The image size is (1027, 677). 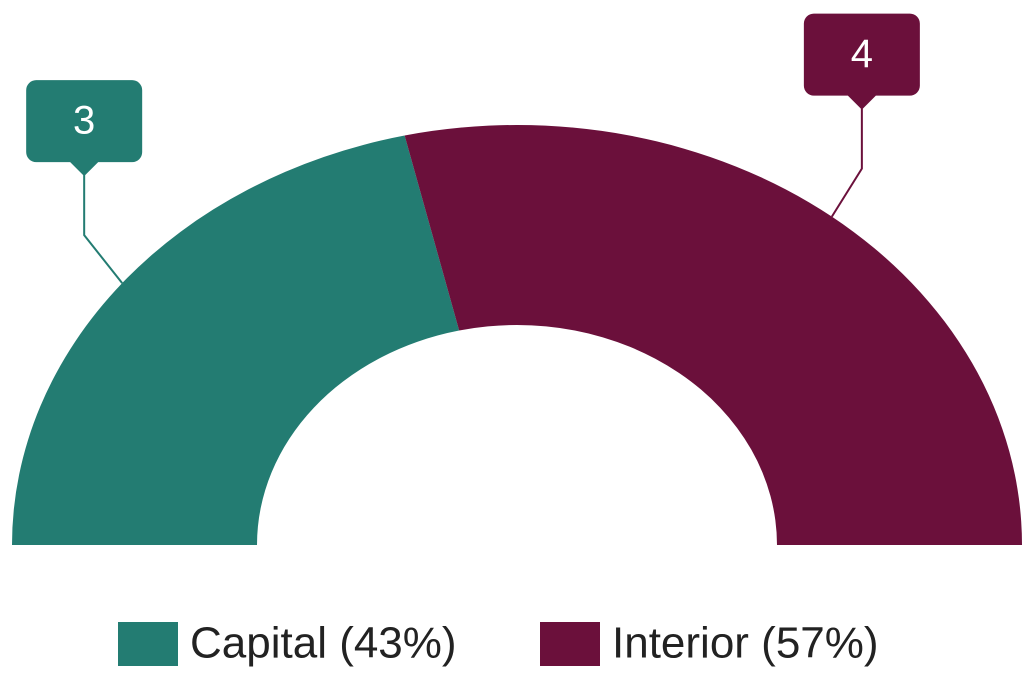 What do you see at coordinates (745, 643) in the screenshot?
I see `legend-label: Interior (57%)` at bounding box center [745, 643].